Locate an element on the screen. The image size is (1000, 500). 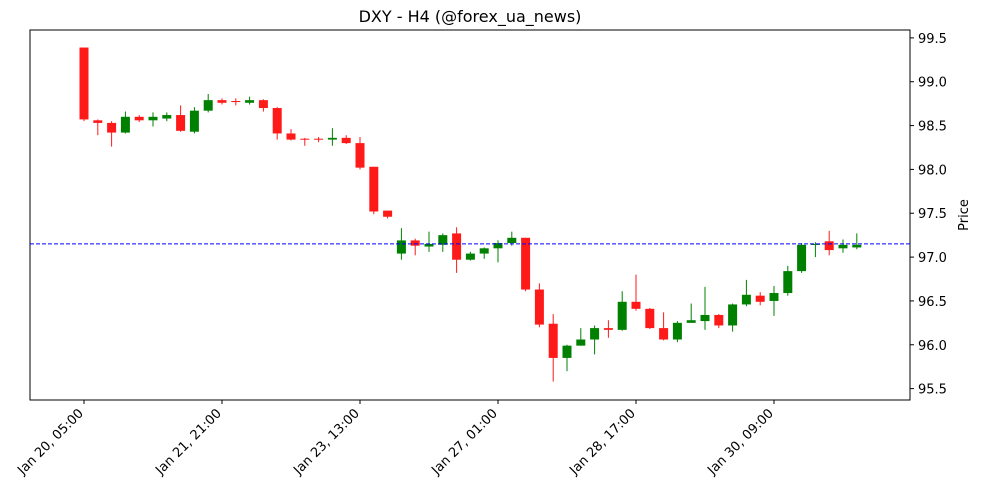
y-tick-label: 97.5 is located at coordinates (932, 214).